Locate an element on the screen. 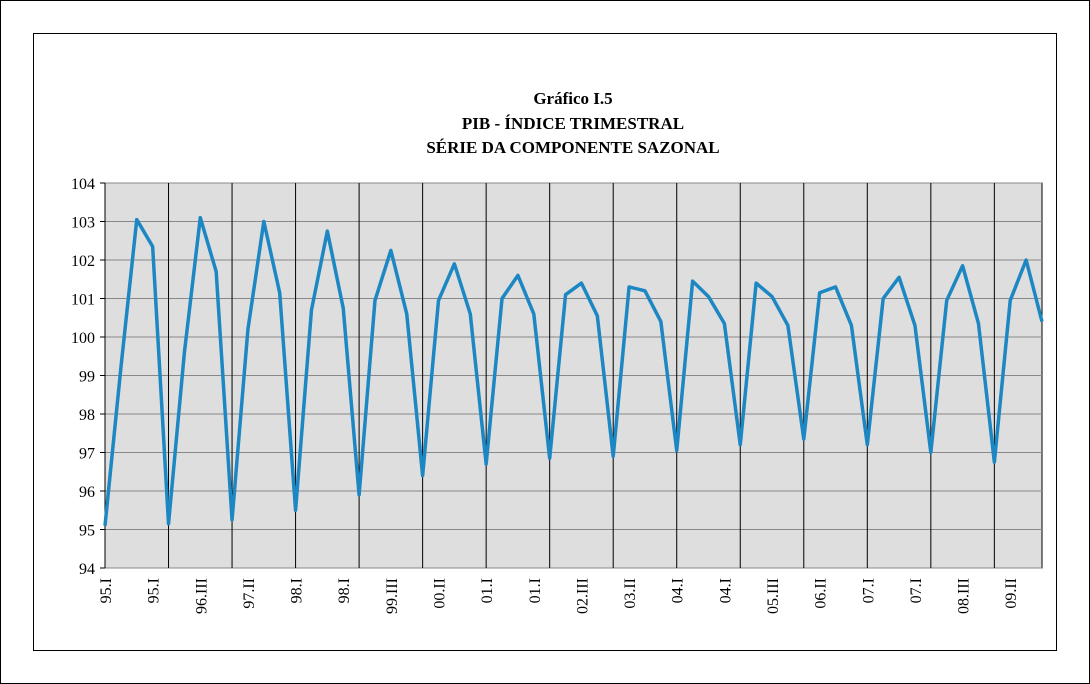 Image resolution: width=1090 pixels, height=684 pixels. x-tick-label: 97.II is located at coordinates (249, 593).